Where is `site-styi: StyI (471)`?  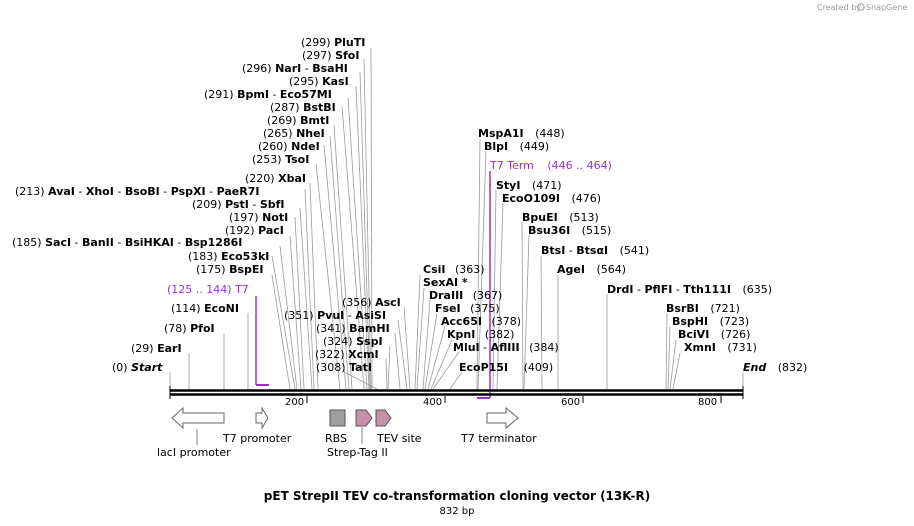
site-styi: StyI (471) is located at coordinates (529, 185).